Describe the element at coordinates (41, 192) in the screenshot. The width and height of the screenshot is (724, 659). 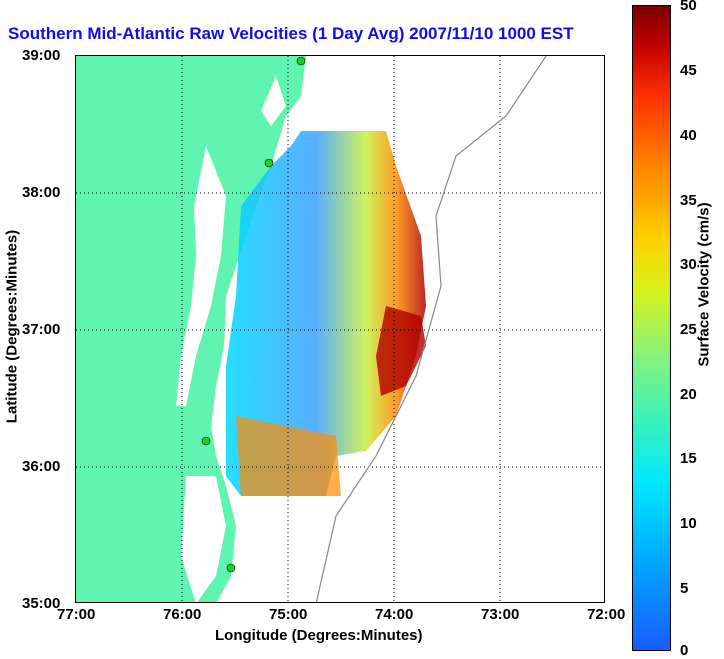
I see `y-tick: 38:00` at that location.